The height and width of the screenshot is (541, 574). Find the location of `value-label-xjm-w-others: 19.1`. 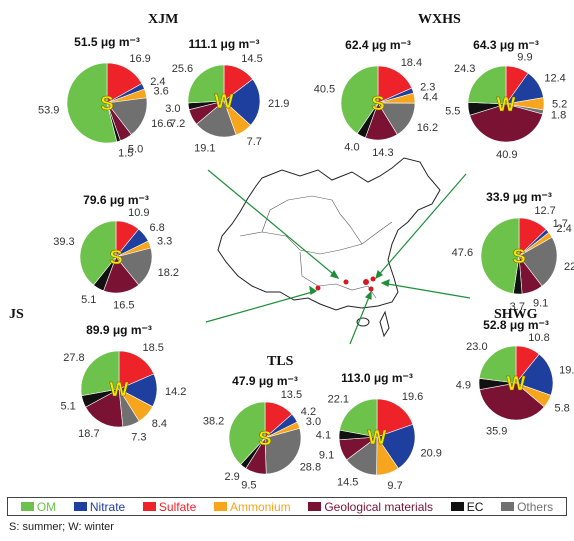

value-label-xjm-w-others: 19.1 is located at coordinates (204, 148).